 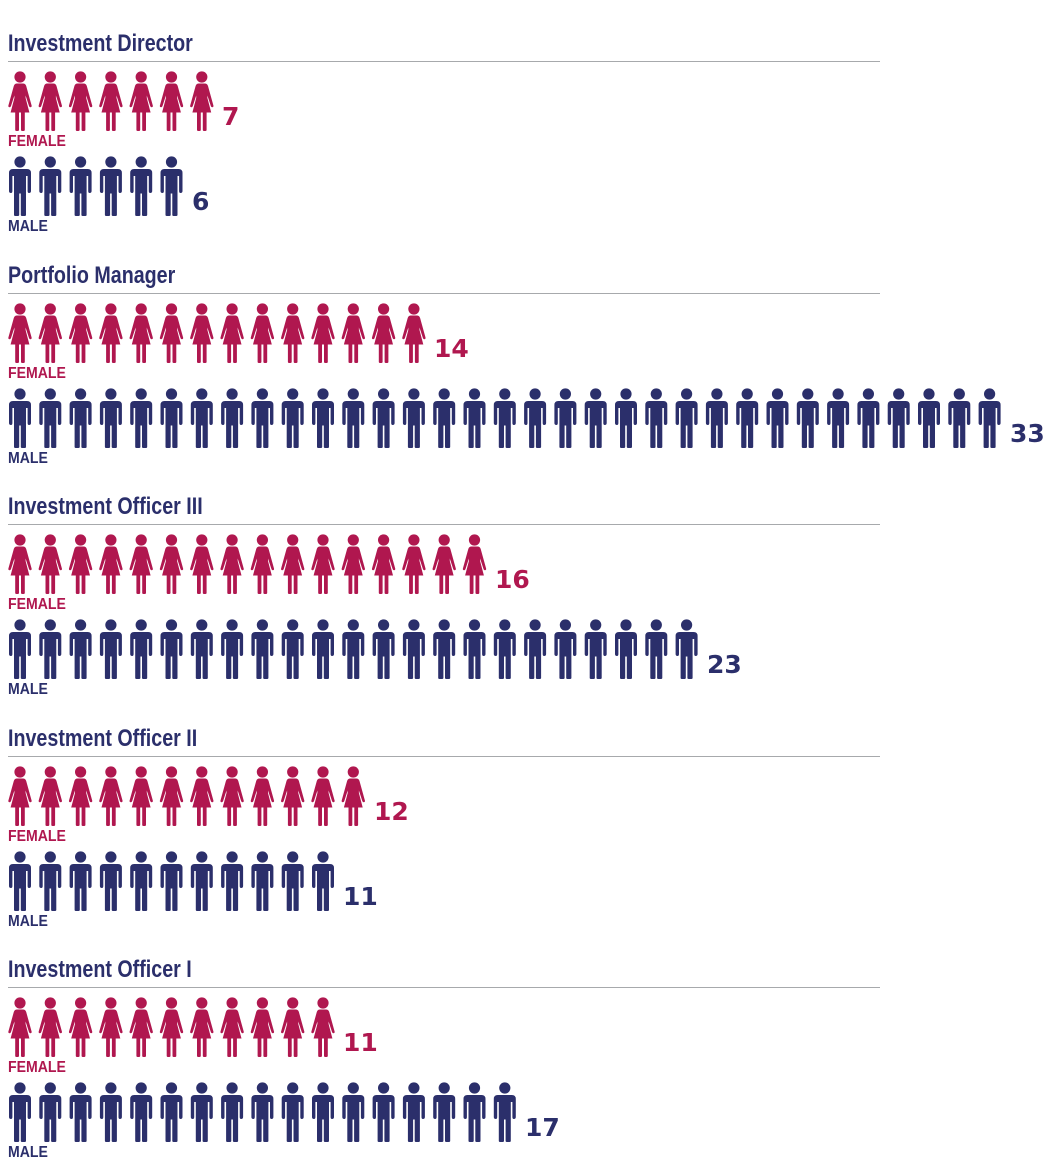 What do you see at coordinates (530, 661) in the screenshot?
I see `male-row: 23 MALE` at bounding box center [530, 661].